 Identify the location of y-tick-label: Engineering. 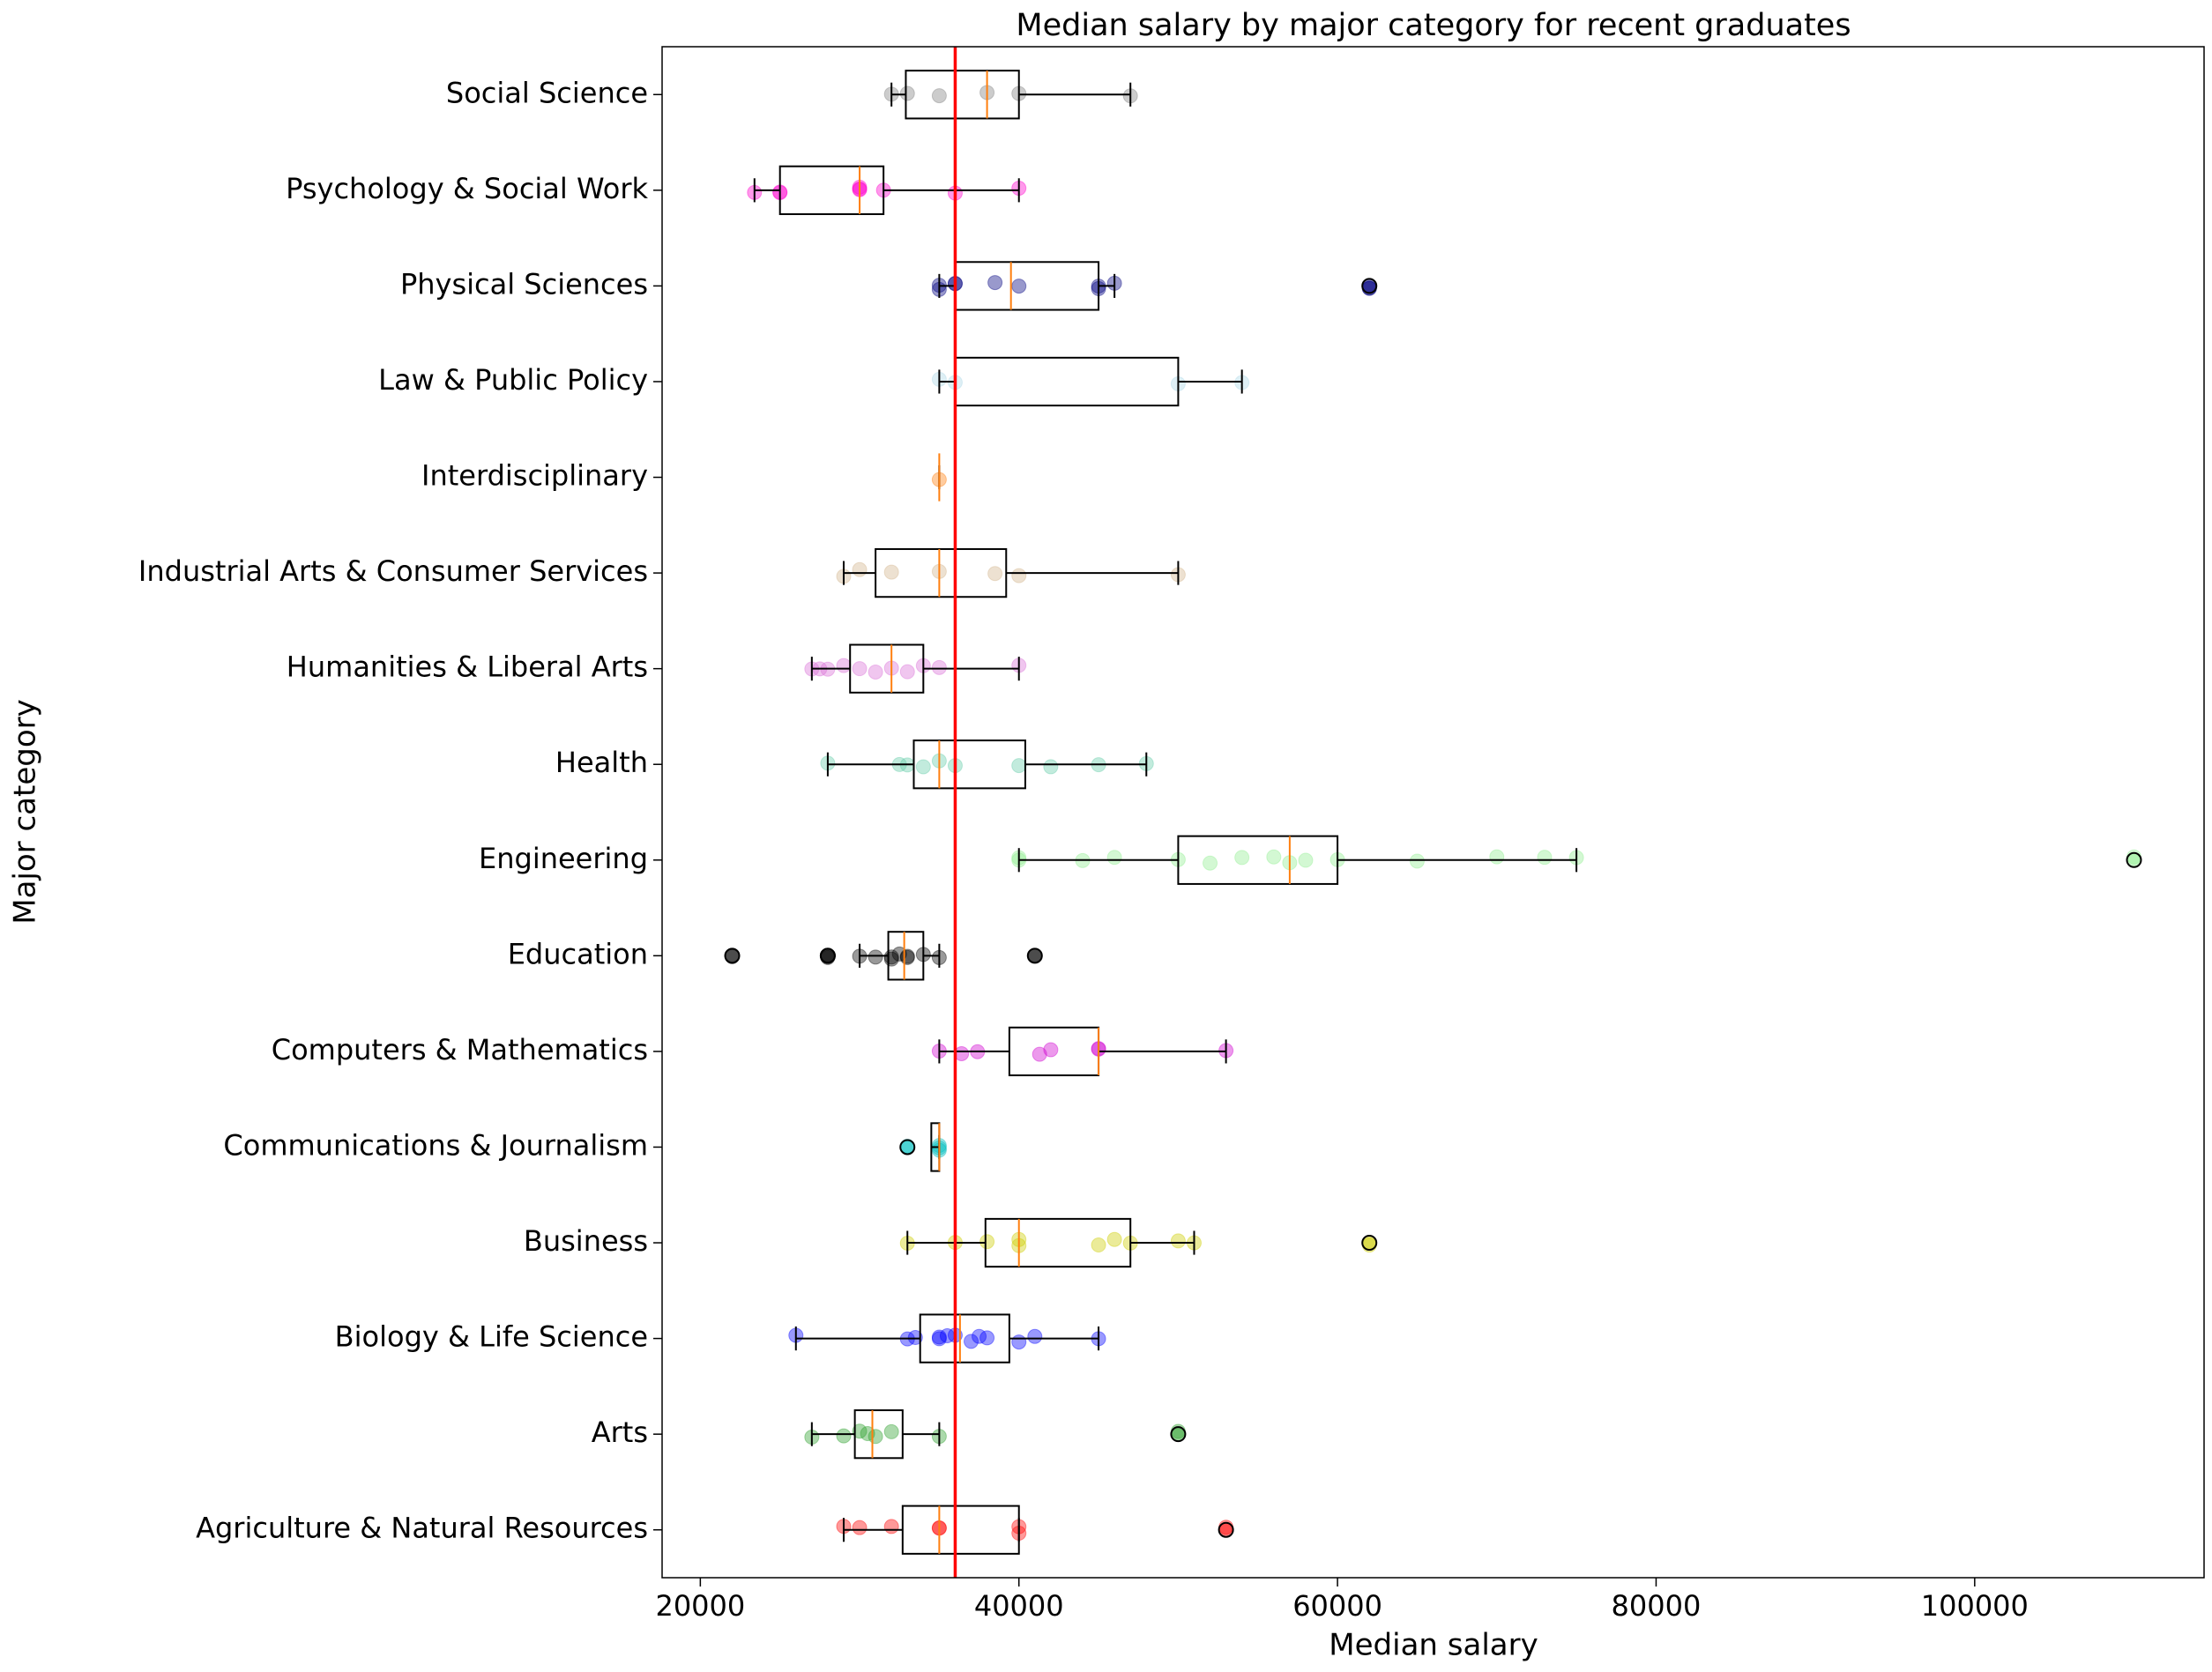
(563, 859).